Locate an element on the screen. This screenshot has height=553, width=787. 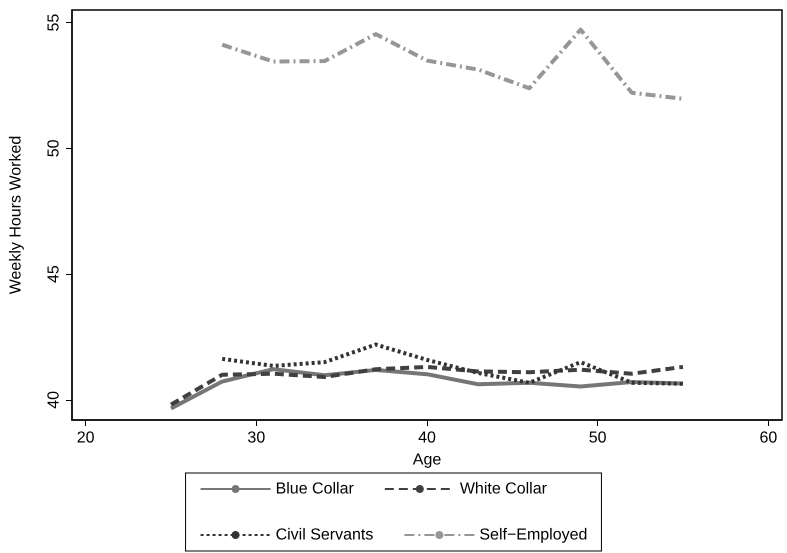
x-tick-label: 40 is located at coordinates (427, 438).